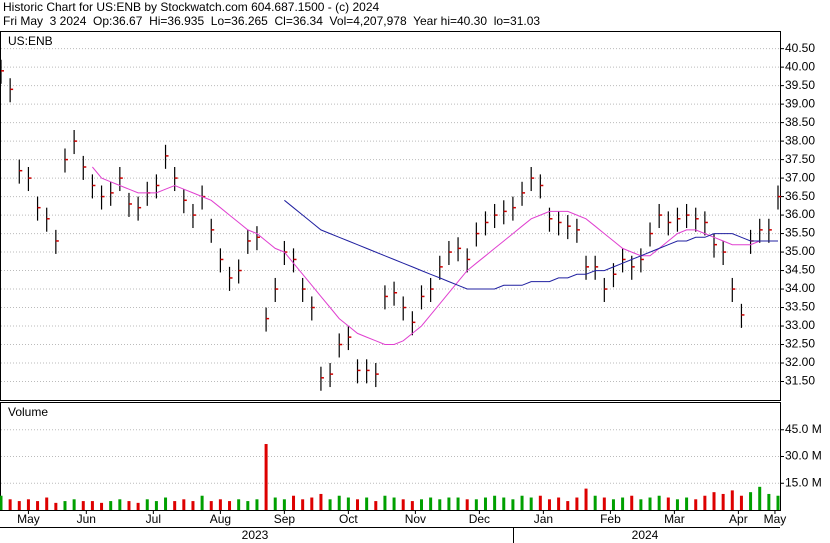  I want to click on x-tick-label: Jan, so click(543, 519).